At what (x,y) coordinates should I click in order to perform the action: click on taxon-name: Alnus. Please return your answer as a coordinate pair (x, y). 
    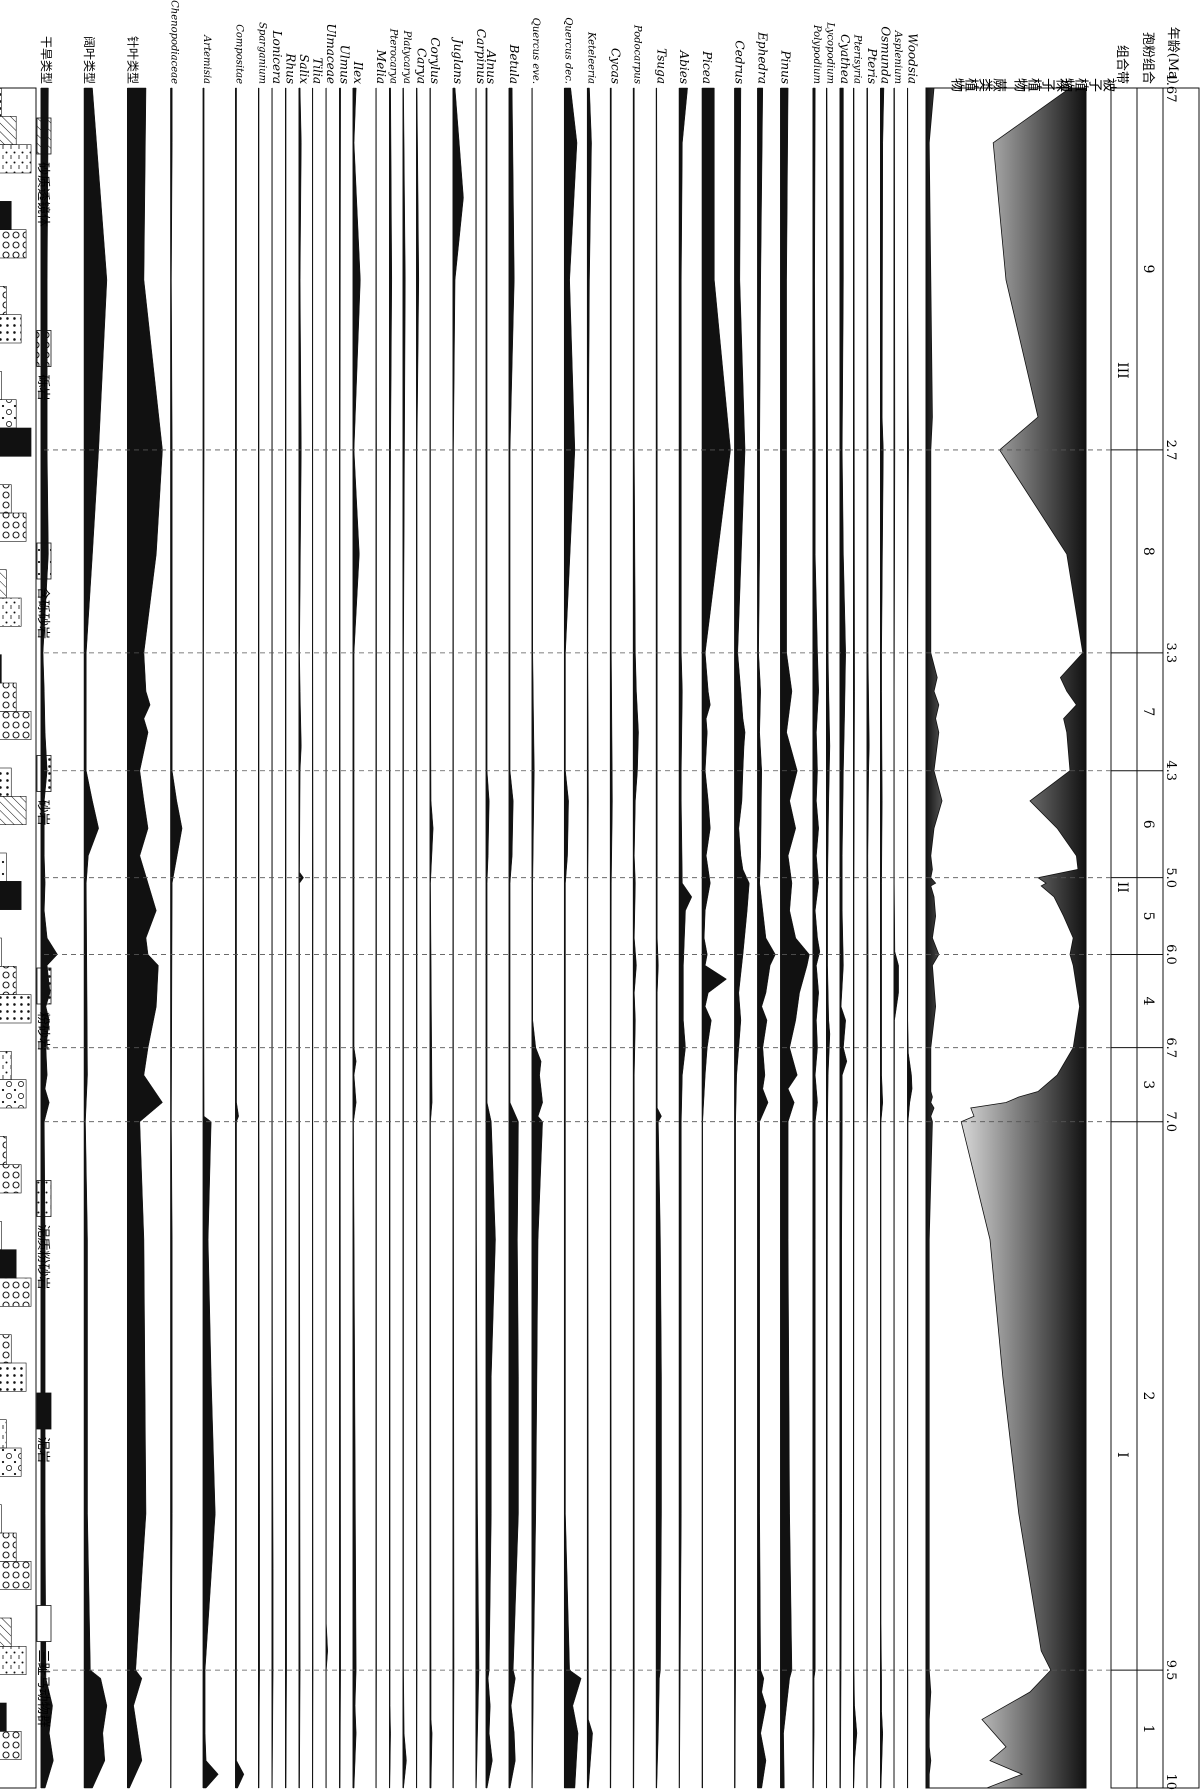
    Looking at the image, I should click on (491, 66).